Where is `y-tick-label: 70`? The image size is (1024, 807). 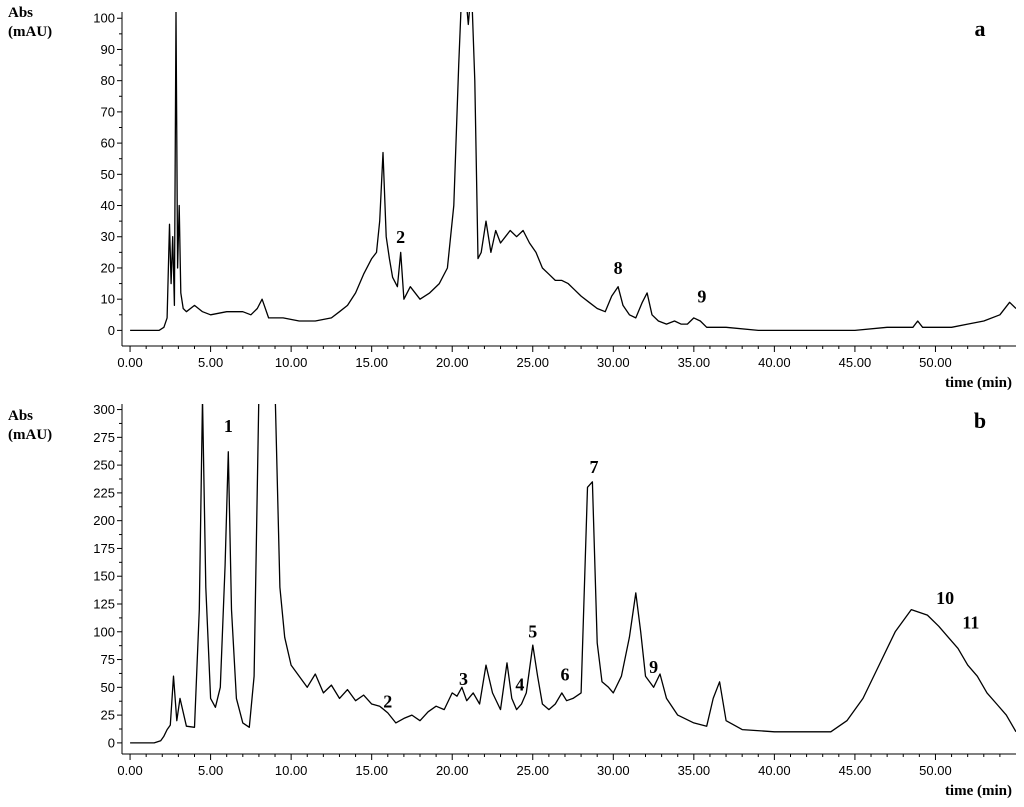 y-tick-label: 70 is located at coordinates (108, 111).